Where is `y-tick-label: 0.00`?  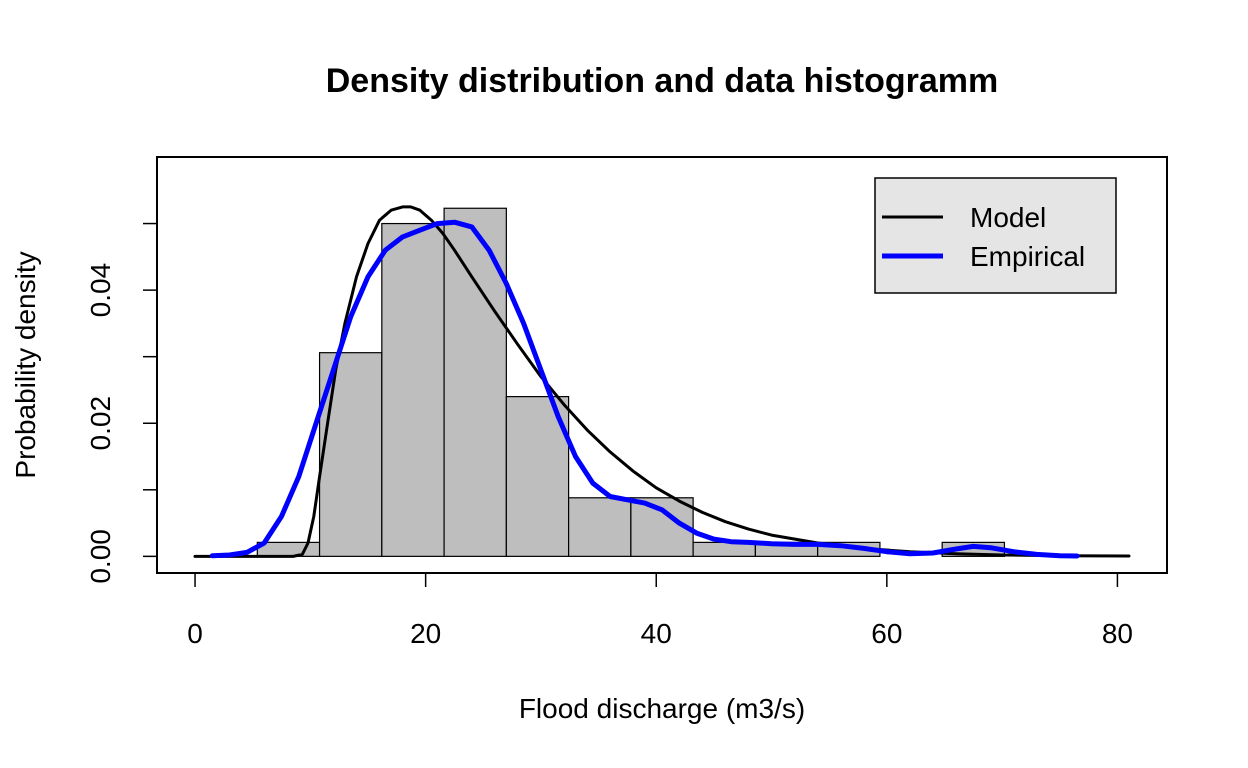
y-tick-label: 0.00 is located at coordinates (100, 556).